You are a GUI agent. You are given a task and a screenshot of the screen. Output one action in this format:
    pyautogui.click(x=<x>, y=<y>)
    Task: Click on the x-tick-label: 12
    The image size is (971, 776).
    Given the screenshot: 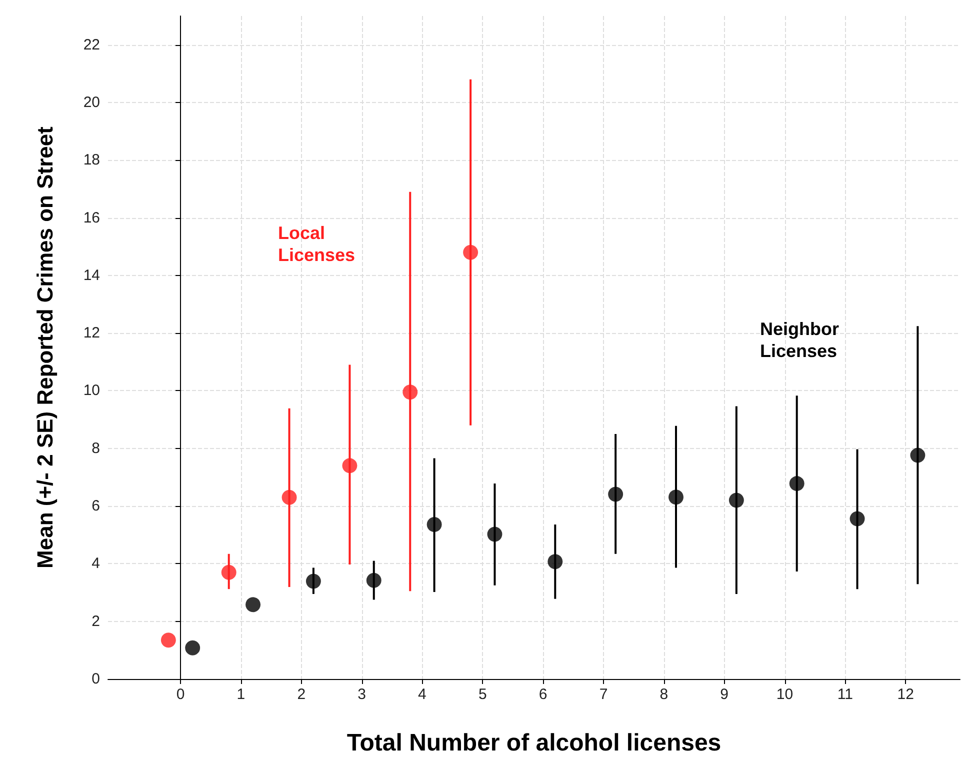 What is the action you would take?
    pyautogui.click(x=905, y=694)
    